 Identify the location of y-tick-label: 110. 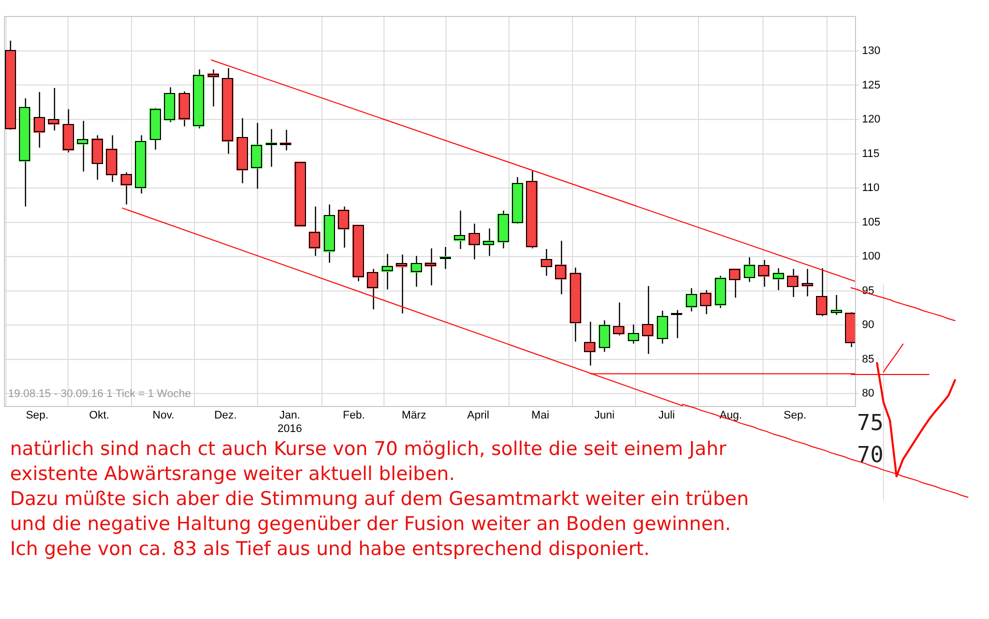
(871, 188).